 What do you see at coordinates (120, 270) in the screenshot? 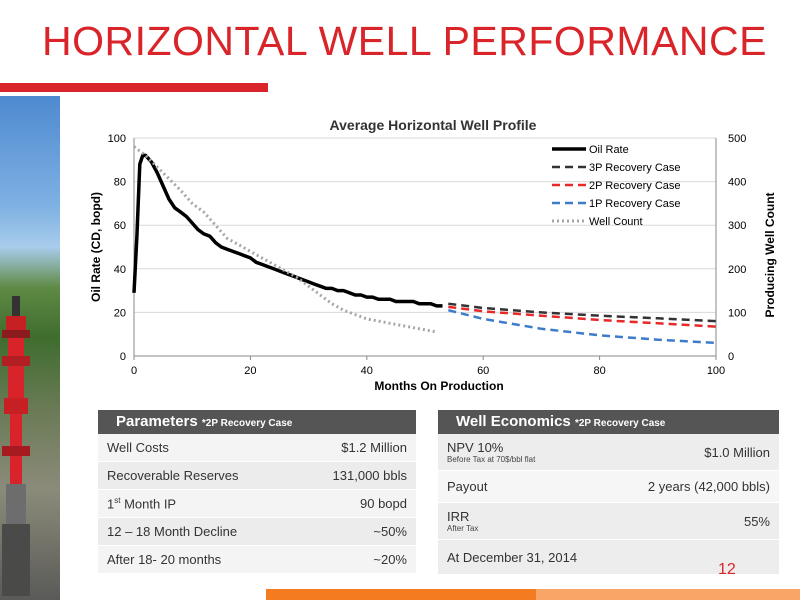
I see `y-tick-label: 40` at bounding box center [120, 270].